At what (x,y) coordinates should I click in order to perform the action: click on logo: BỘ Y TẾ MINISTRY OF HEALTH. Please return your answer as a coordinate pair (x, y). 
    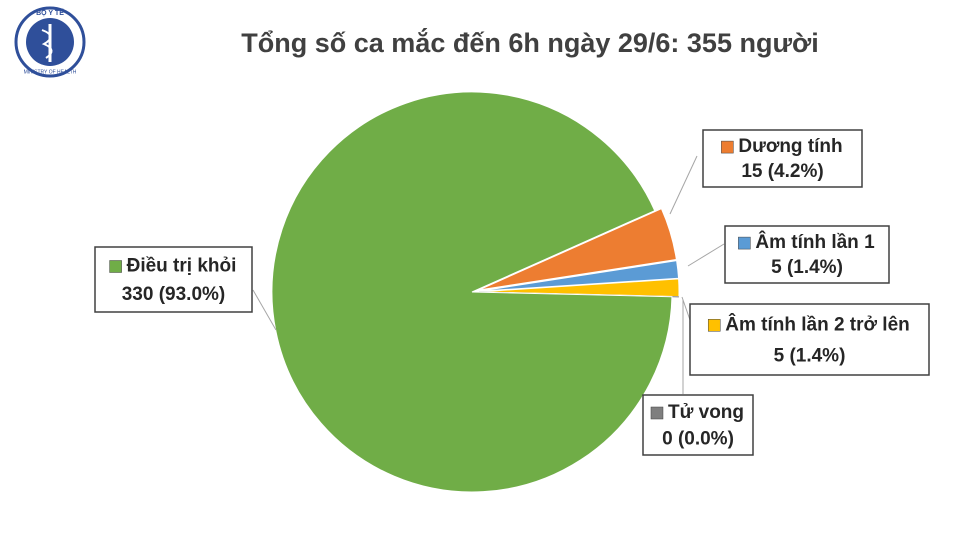
    Looking at the image, I should click on (50, 42).